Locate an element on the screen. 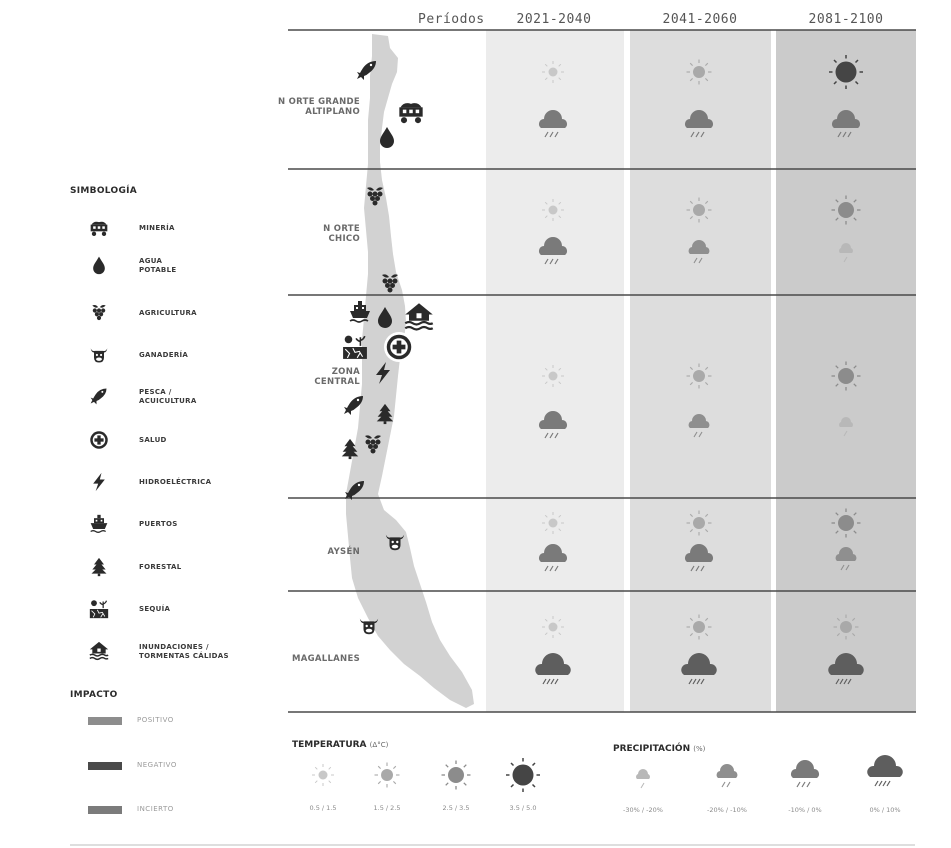  periods-label: Períodos is located at coordinates (451, 19).